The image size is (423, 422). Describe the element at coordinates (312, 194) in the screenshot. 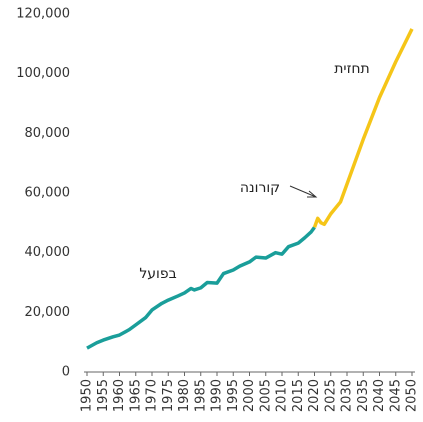

I see `annotation-arrowhead` at that location.